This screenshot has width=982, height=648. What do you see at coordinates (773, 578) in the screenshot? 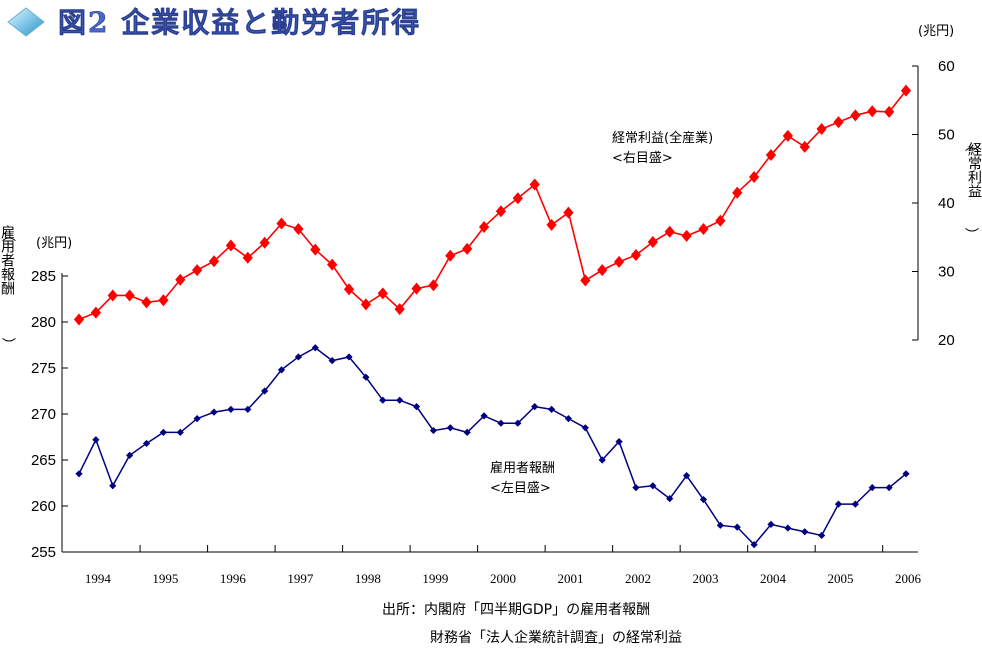
I see `x-tick-label: 2004` at bounding box center [773, 578].